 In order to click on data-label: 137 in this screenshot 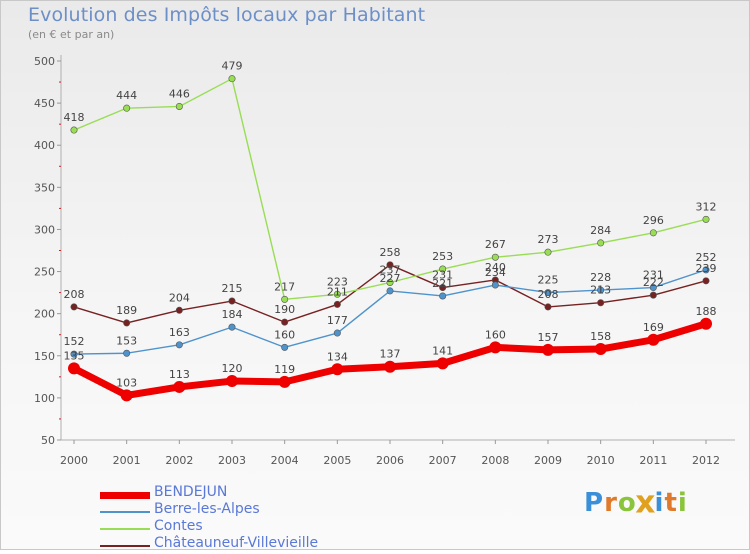, I will do `click(390, 354)`.